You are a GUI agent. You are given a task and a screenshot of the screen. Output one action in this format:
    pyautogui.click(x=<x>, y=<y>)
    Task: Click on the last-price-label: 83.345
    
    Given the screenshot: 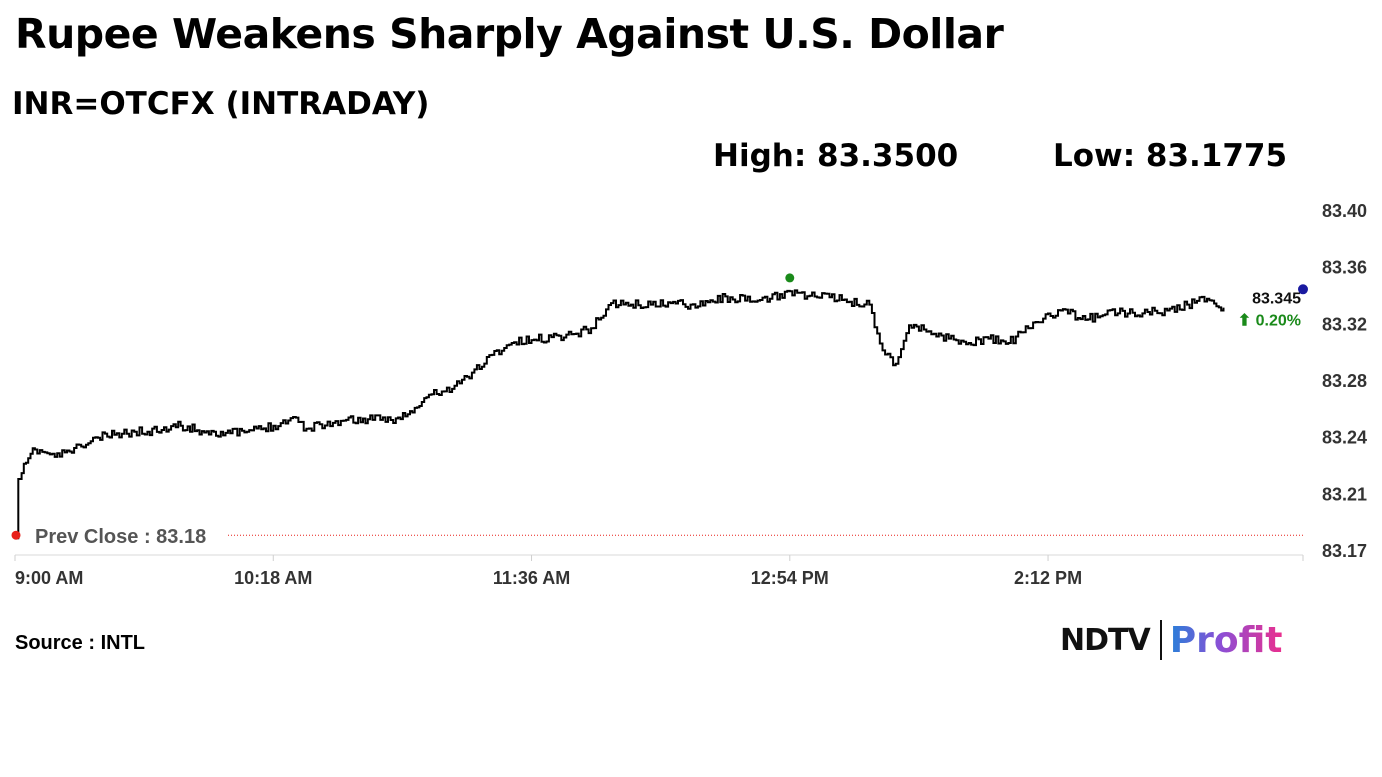 What is the action you would take?
    pyautogui.click(x=1276, y=298)
    